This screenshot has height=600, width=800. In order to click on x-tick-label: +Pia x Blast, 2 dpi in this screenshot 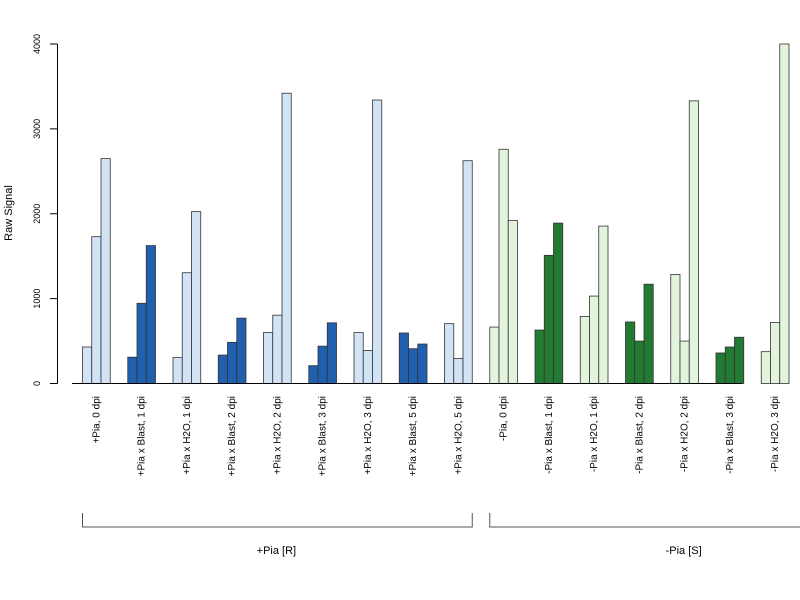, I will do `click(232, 436)`.